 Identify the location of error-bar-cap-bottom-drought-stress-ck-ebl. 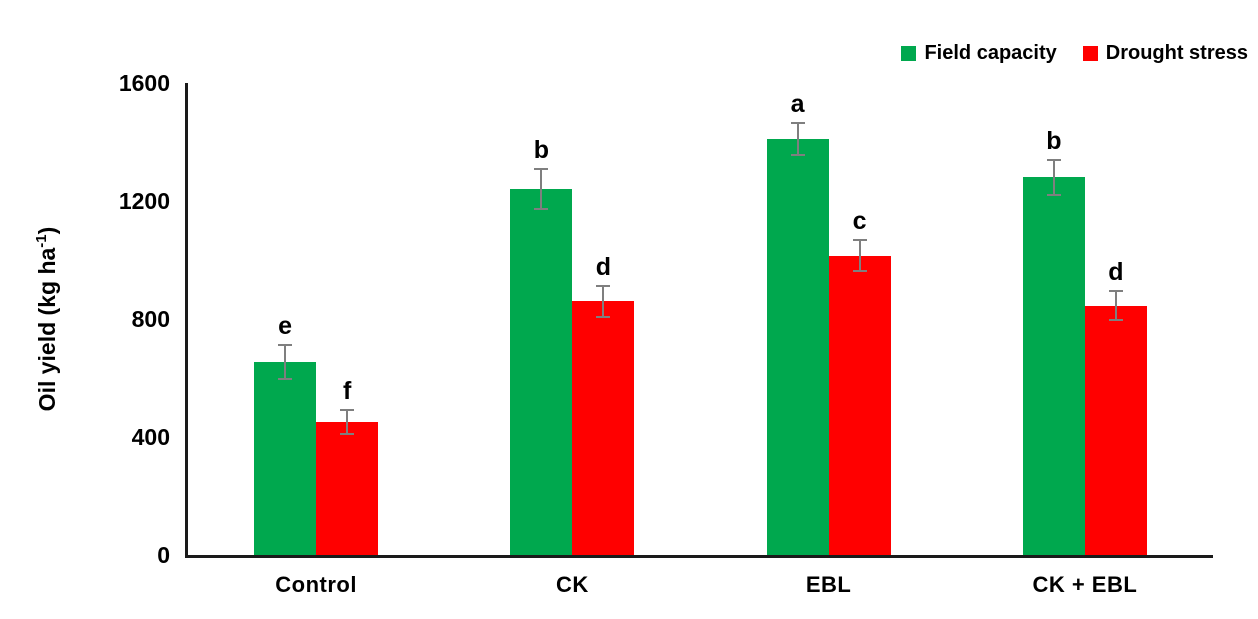
(1115, 320).